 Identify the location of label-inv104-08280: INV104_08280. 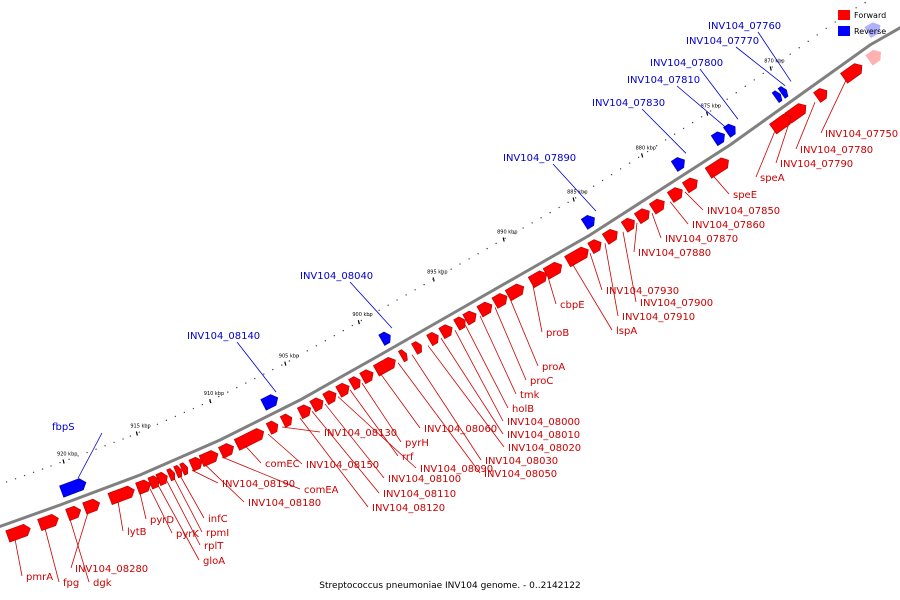
(111, 569).